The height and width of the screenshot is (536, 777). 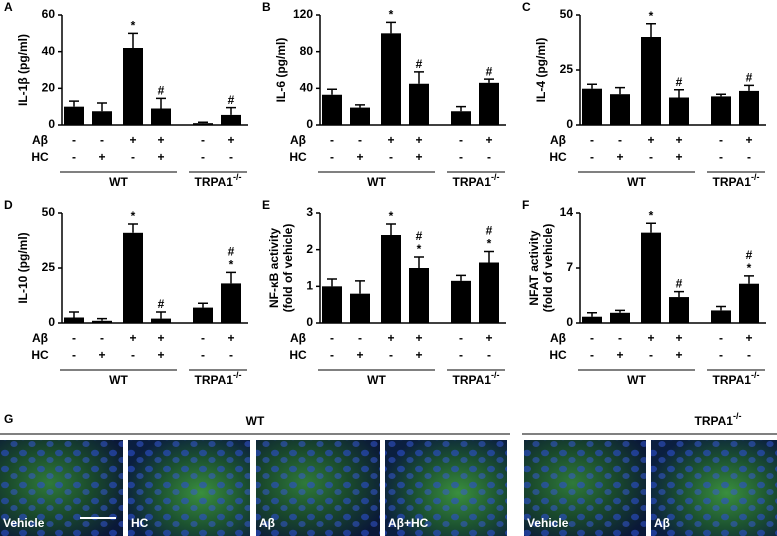 What do you see at coordinates (662, 523) in the screenshot?
I see `image-label: Aβ` at bounding box center [662, 523].